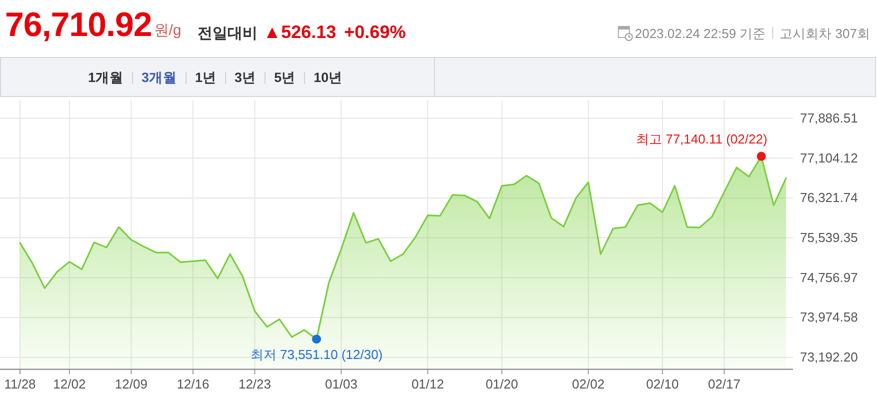  Describe the element at coordinates (245, 77) in the screenshot. I see `text: 3년` at that location.